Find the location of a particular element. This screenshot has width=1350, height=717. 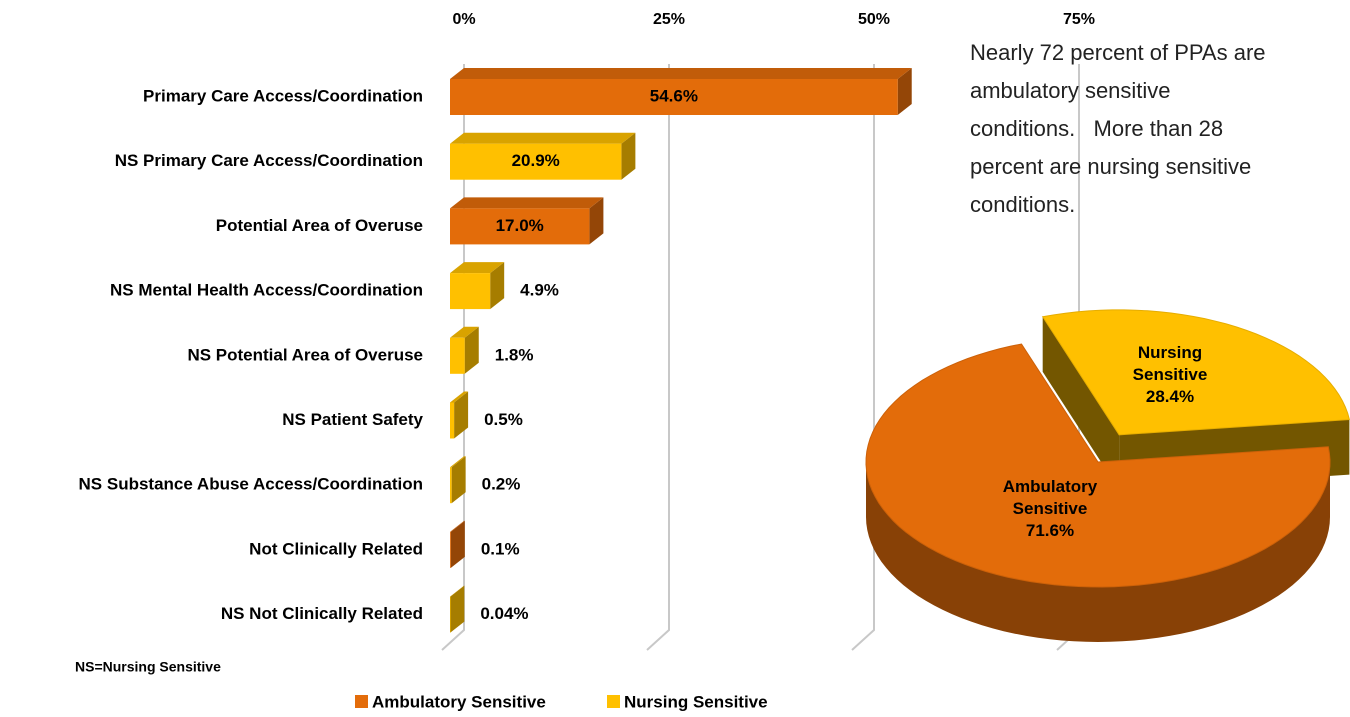

slice-wall is located at coordinates (1081, 403).